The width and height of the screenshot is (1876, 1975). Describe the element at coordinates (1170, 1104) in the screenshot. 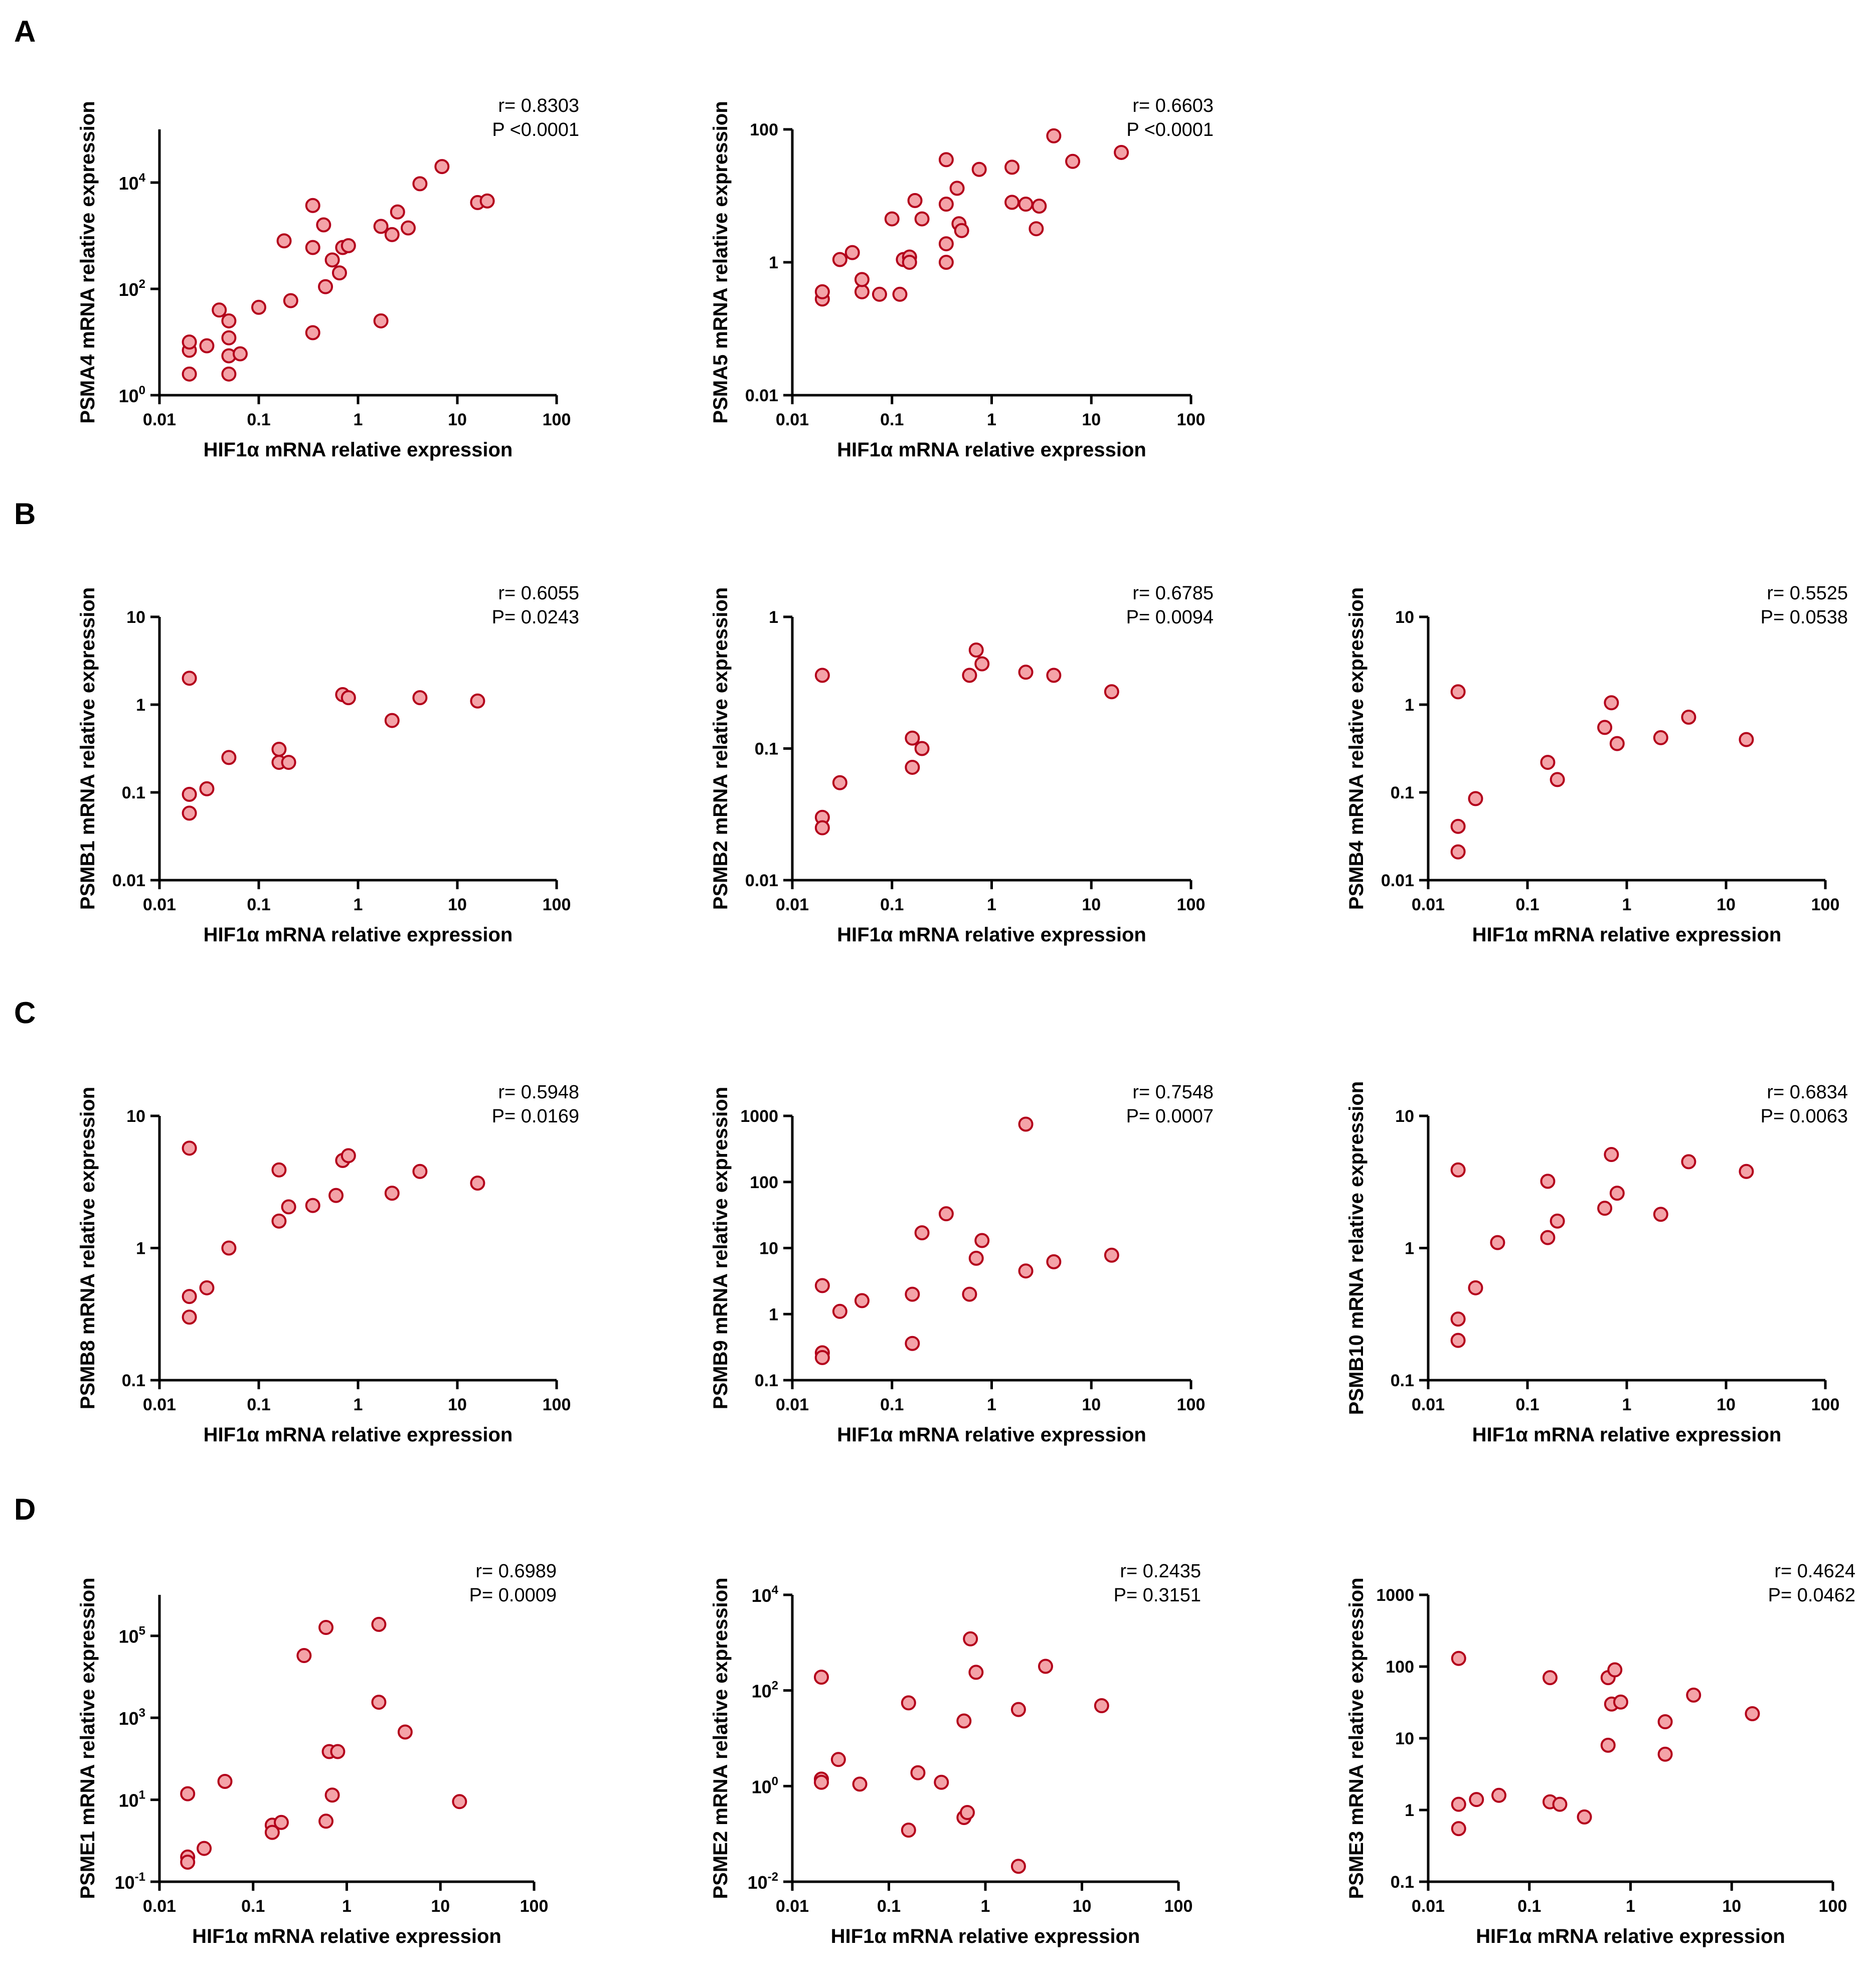

I see `correlation-annotation: r= 0.7548 P= 0.0007` at that location.